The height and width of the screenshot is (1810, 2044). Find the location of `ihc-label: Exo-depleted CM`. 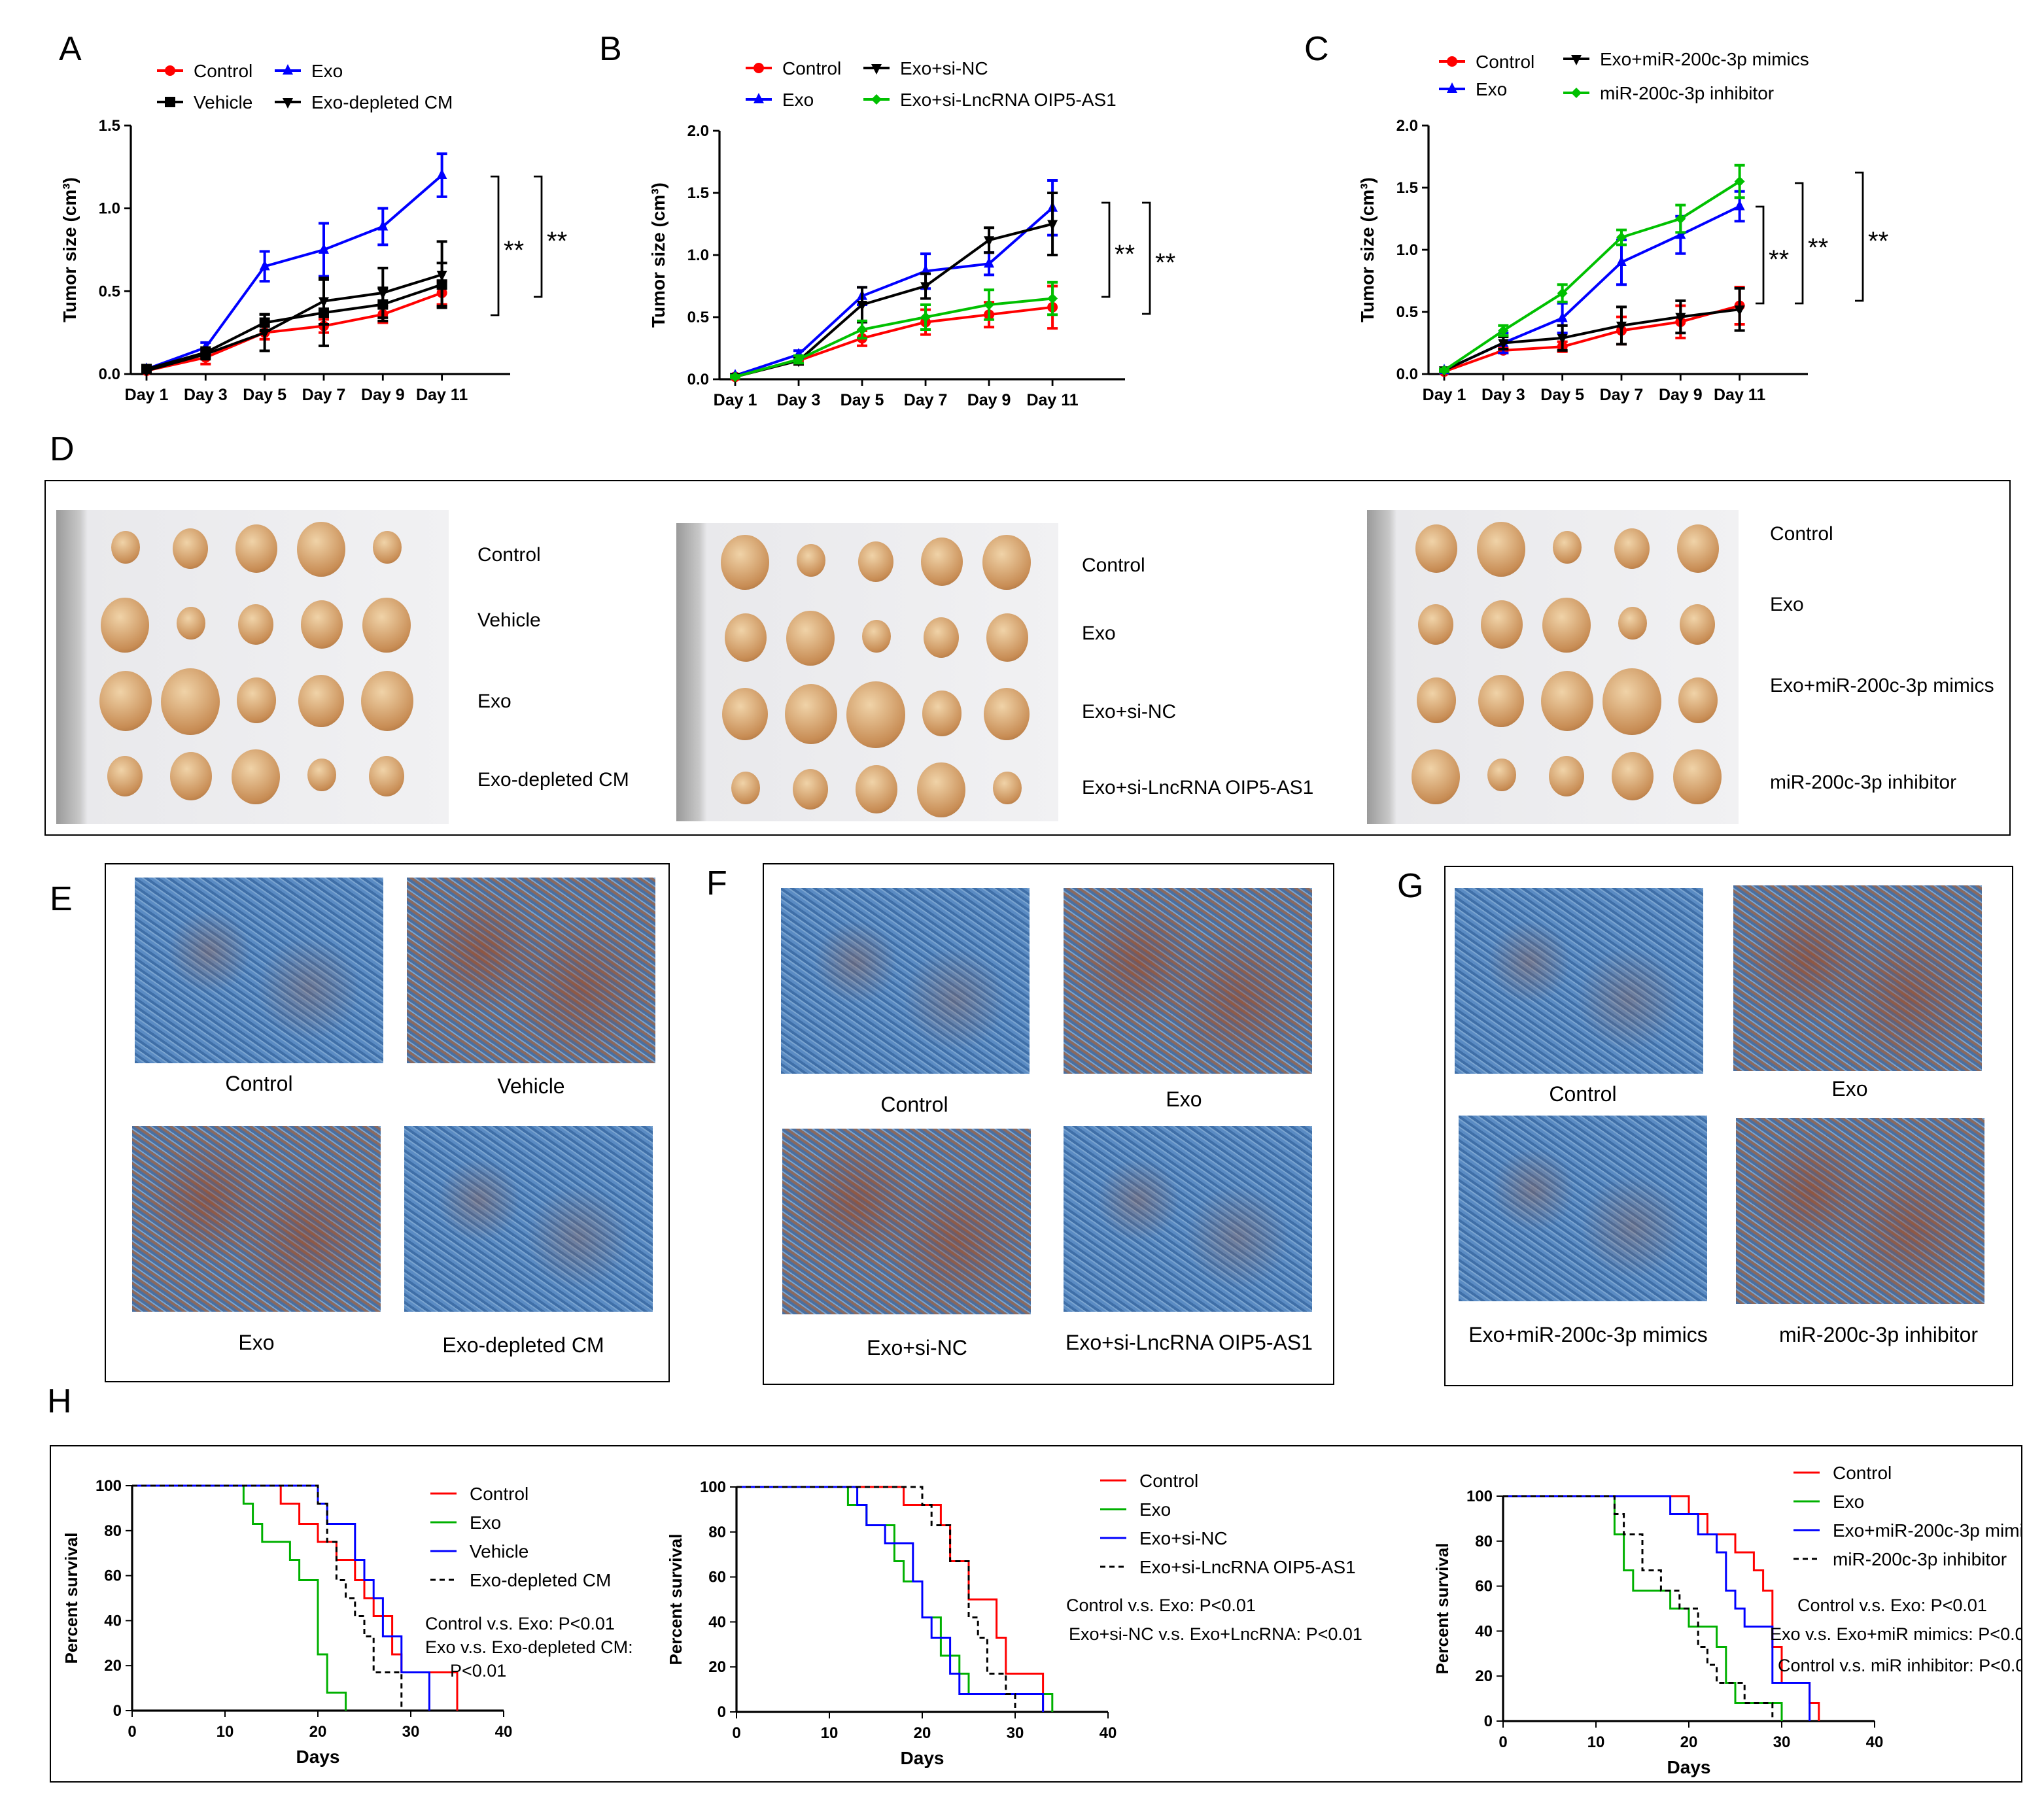

ihc-label: Exo-depleted CM is located at coordinates (523, 1347).